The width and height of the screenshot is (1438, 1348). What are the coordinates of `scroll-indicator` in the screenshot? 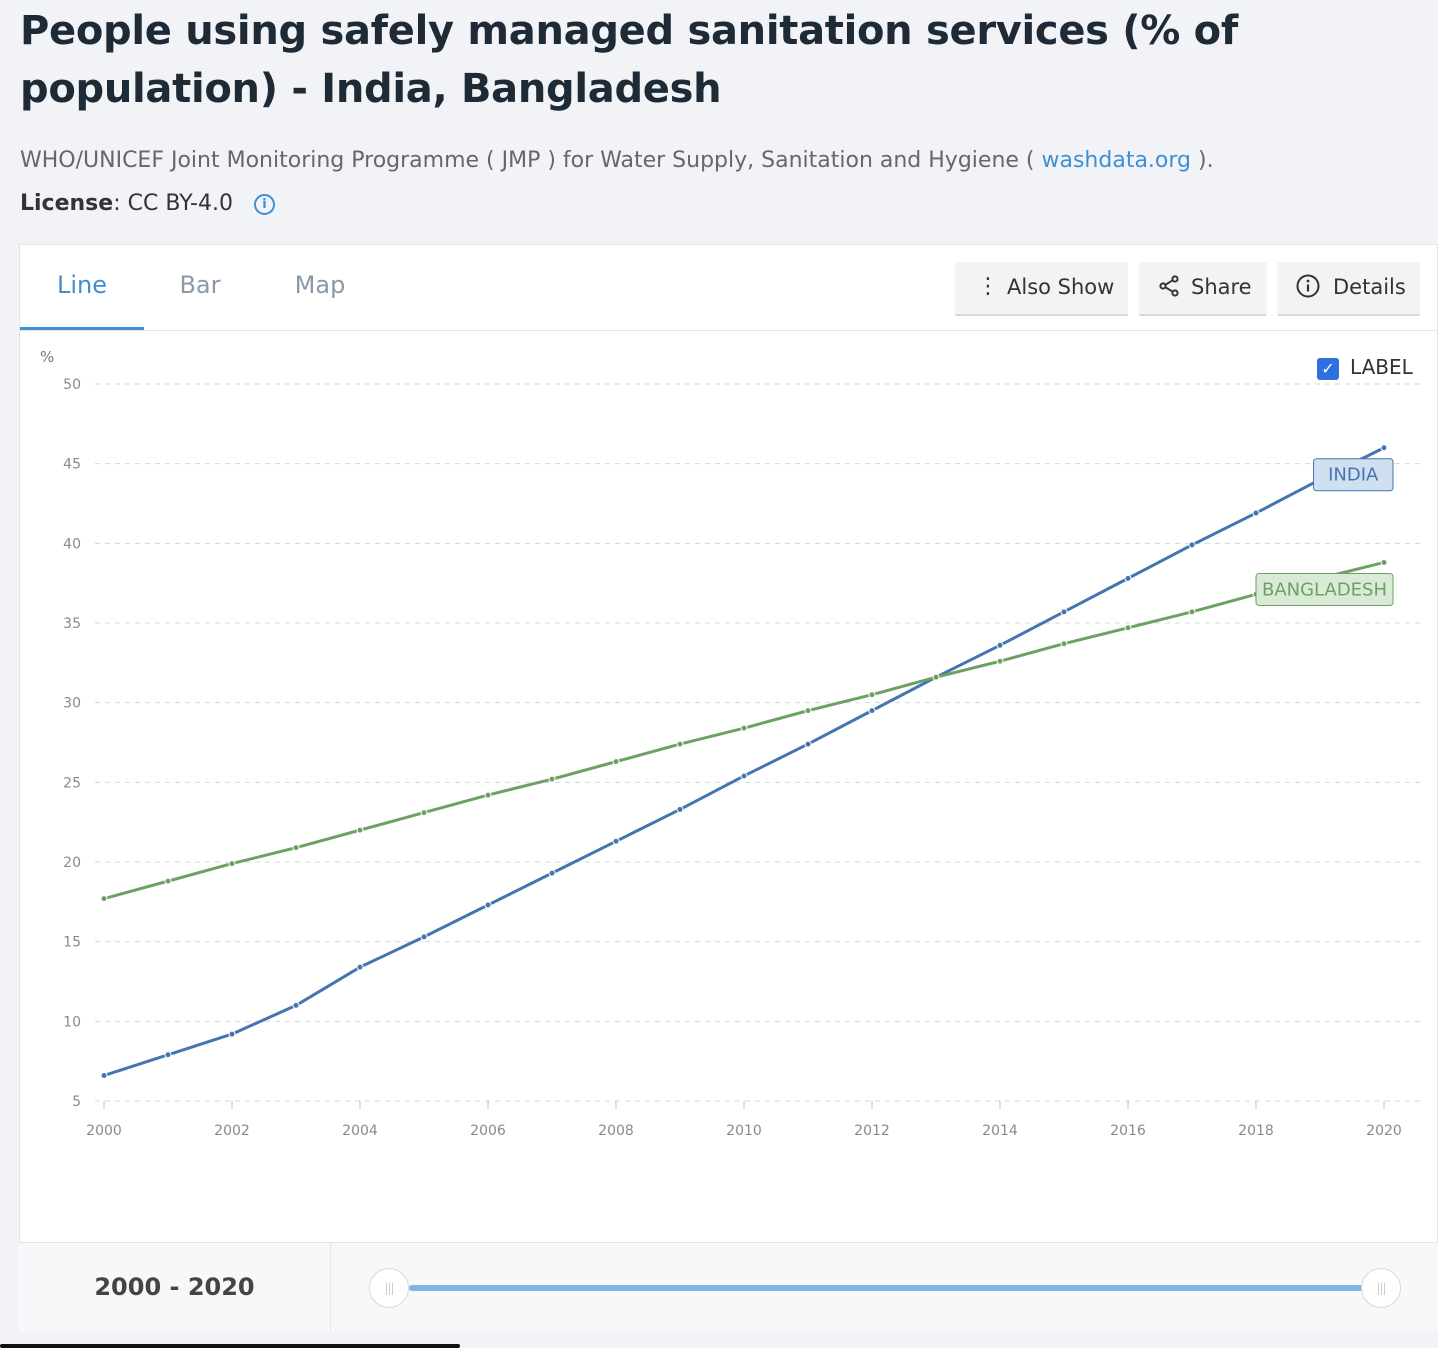 It's located at (230, 1346).